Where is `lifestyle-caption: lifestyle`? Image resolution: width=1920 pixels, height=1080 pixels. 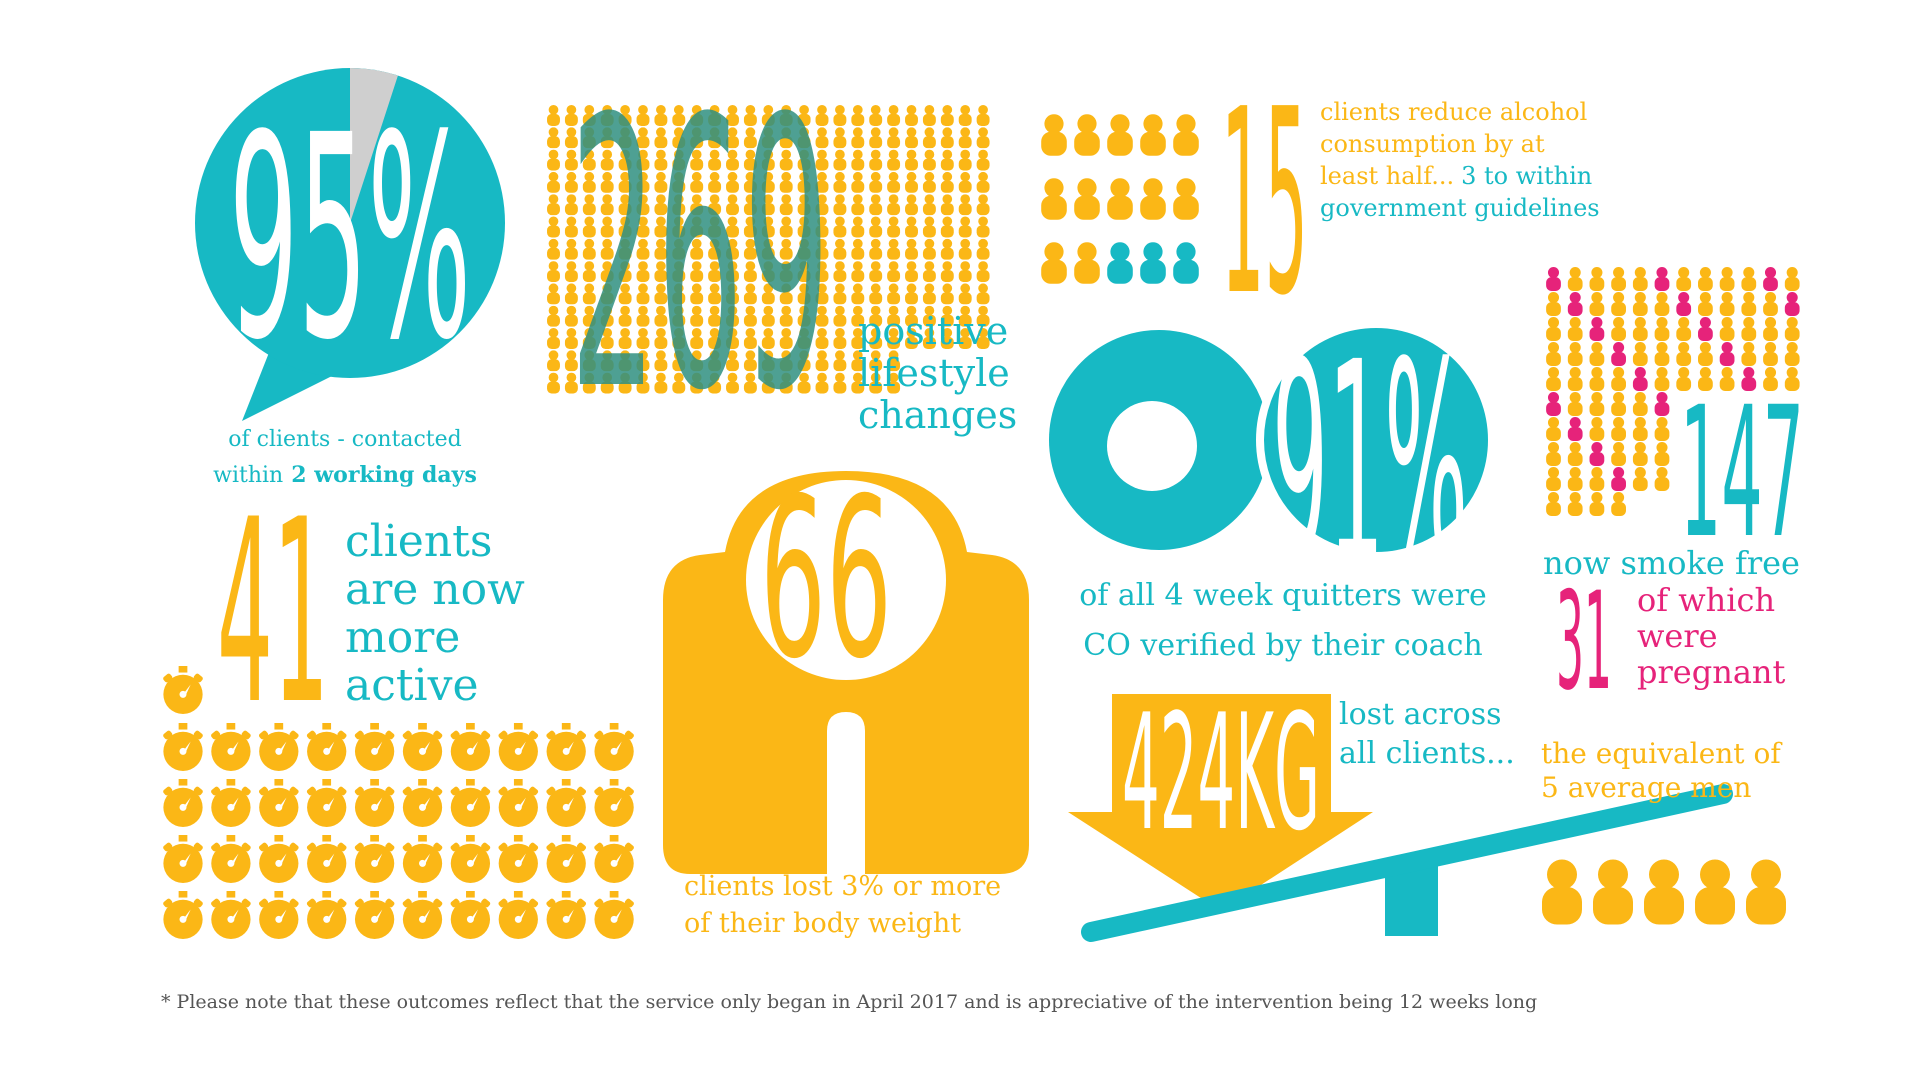
lifestyle-caption: lifestyle is located at coordinates (934, 373).